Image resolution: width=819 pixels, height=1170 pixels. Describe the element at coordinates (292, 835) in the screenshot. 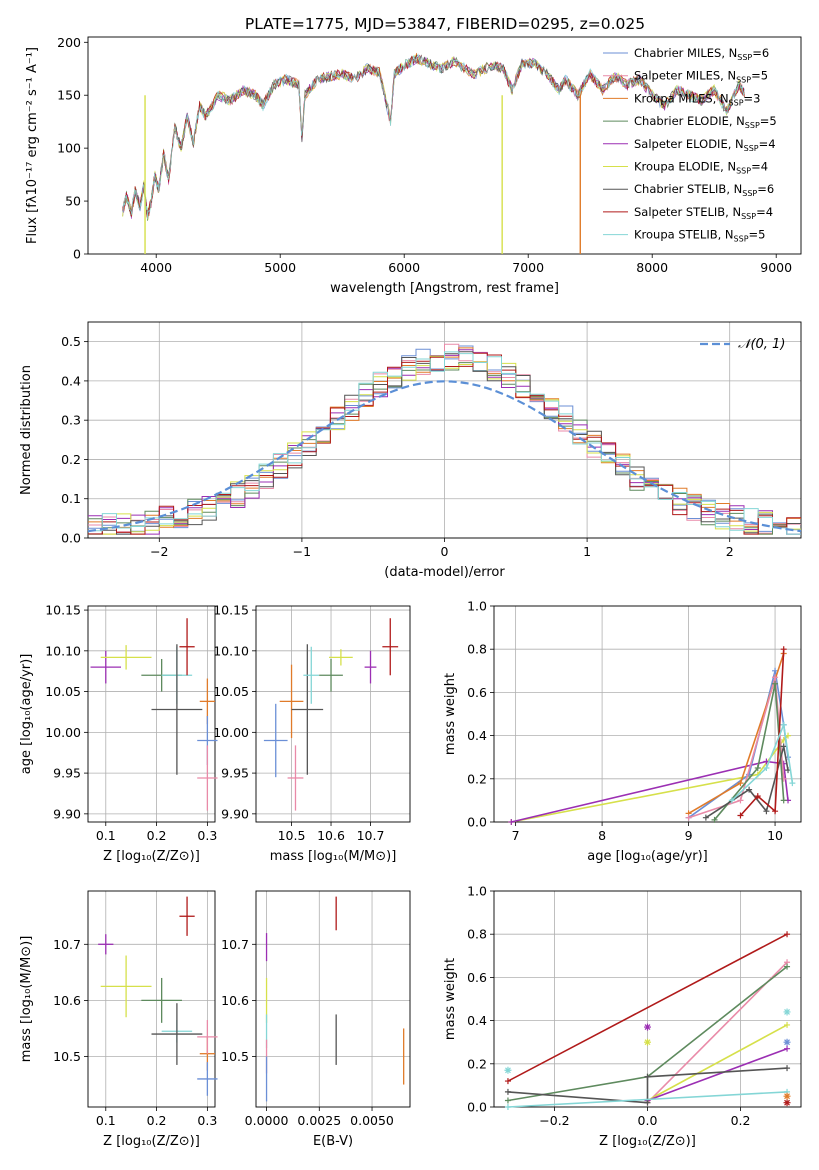

I see `x-tick-label: 10.5` at that location.